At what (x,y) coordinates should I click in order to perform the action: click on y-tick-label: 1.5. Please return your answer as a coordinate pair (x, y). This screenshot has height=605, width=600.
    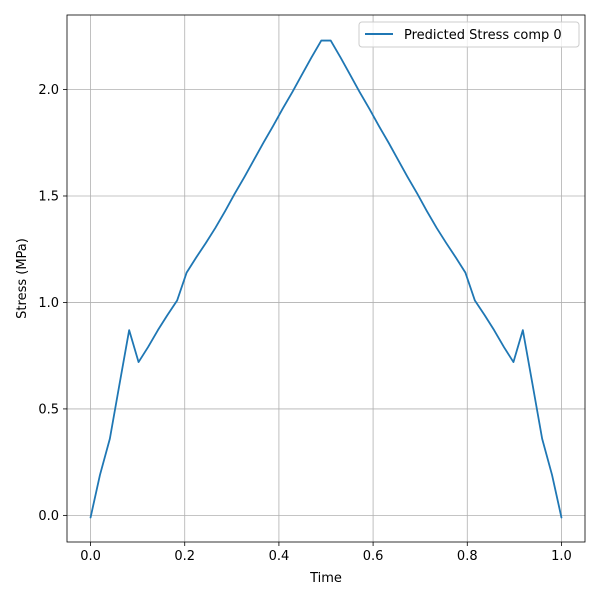
    Looking at the image, I should click on (48, 196).